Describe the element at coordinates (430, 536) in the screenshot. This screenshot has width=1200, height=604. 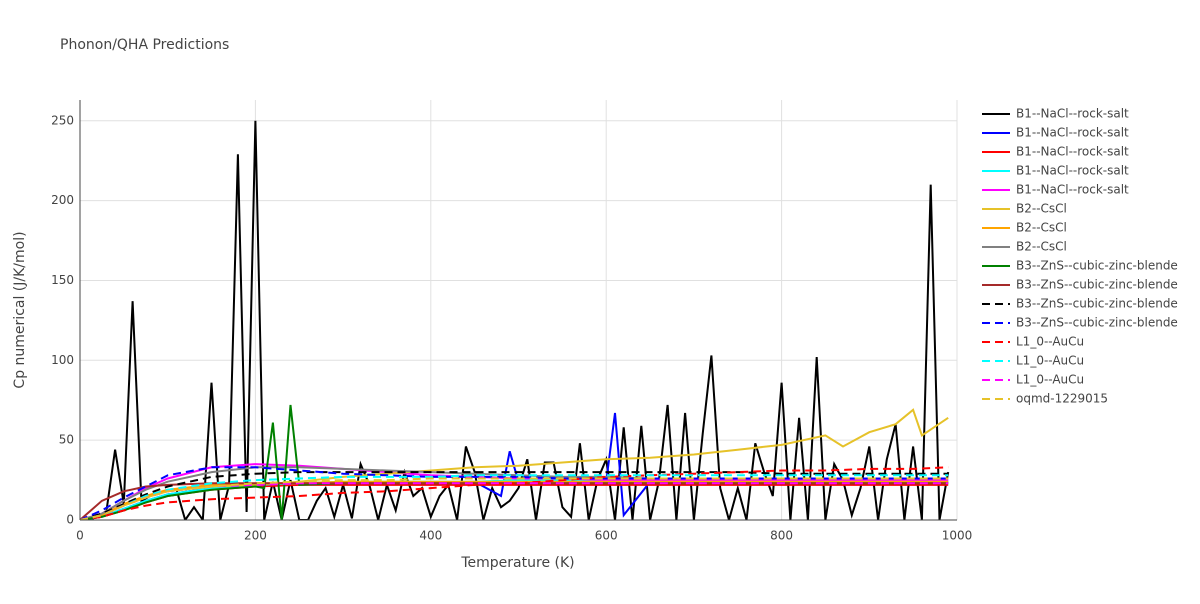
I see `x-tick-label: 400` at that location.